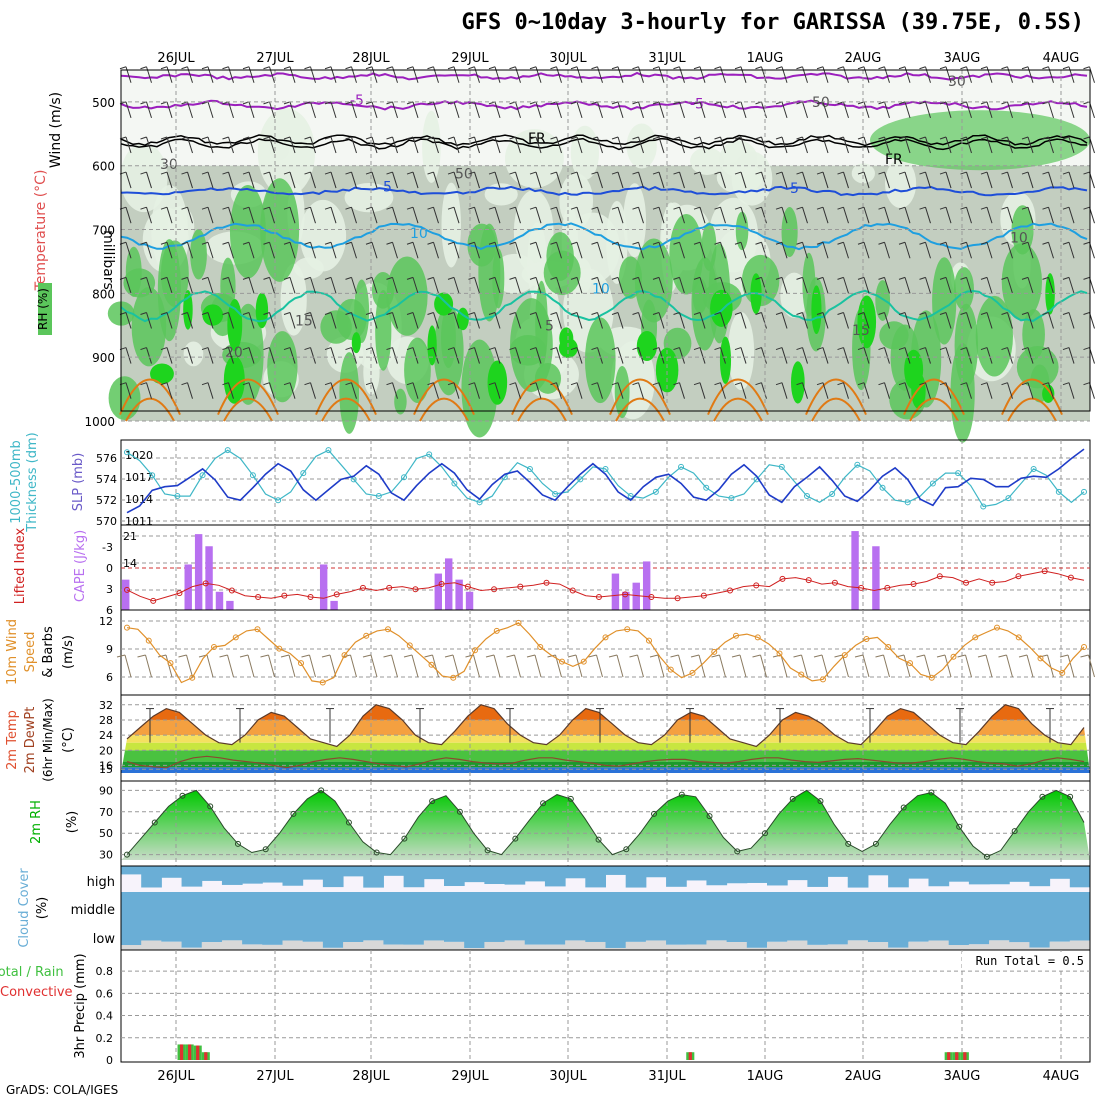 The height and width of the screenshot is (1100, 1100). I want to click on precip-convective-bar, so click(949, 1056).